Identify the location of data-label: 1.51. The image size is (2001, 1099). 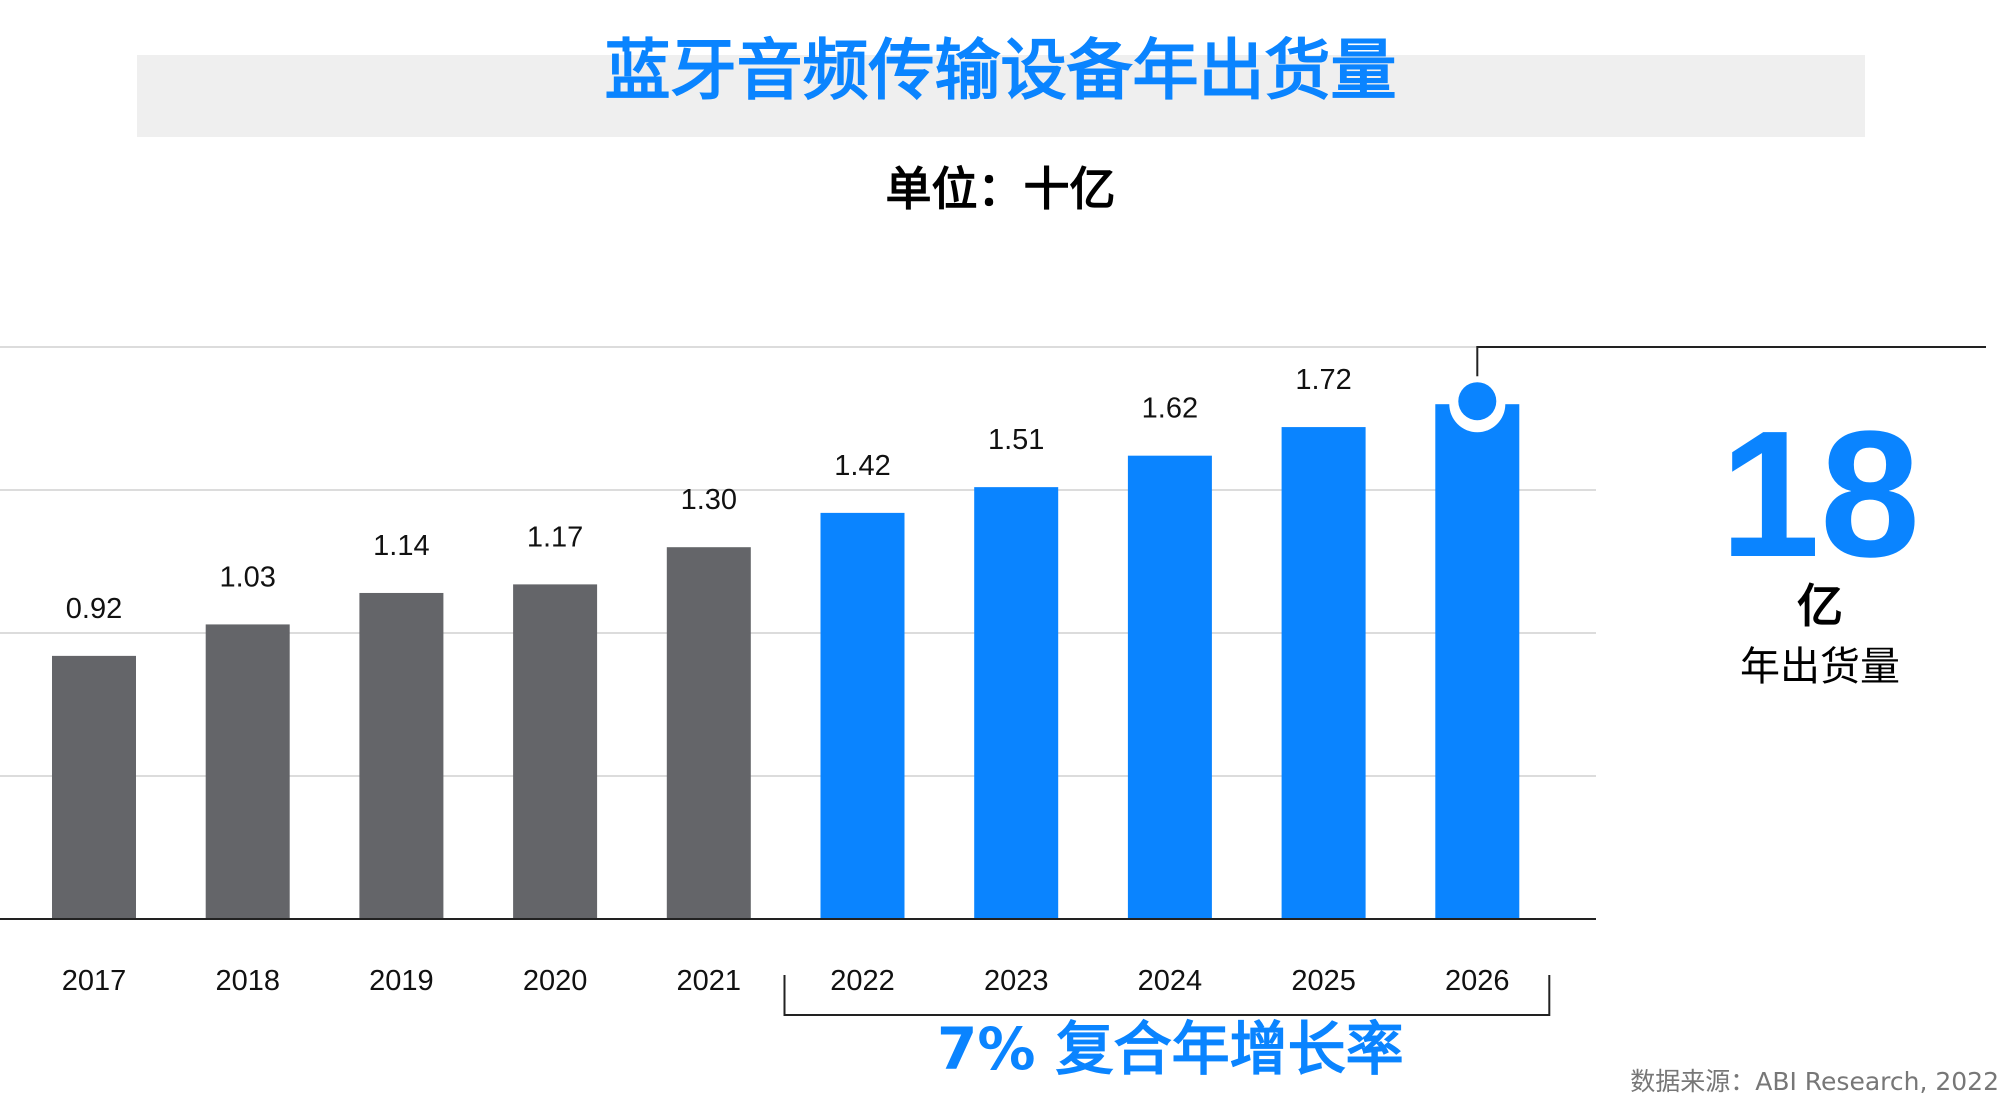
(1016, 440).